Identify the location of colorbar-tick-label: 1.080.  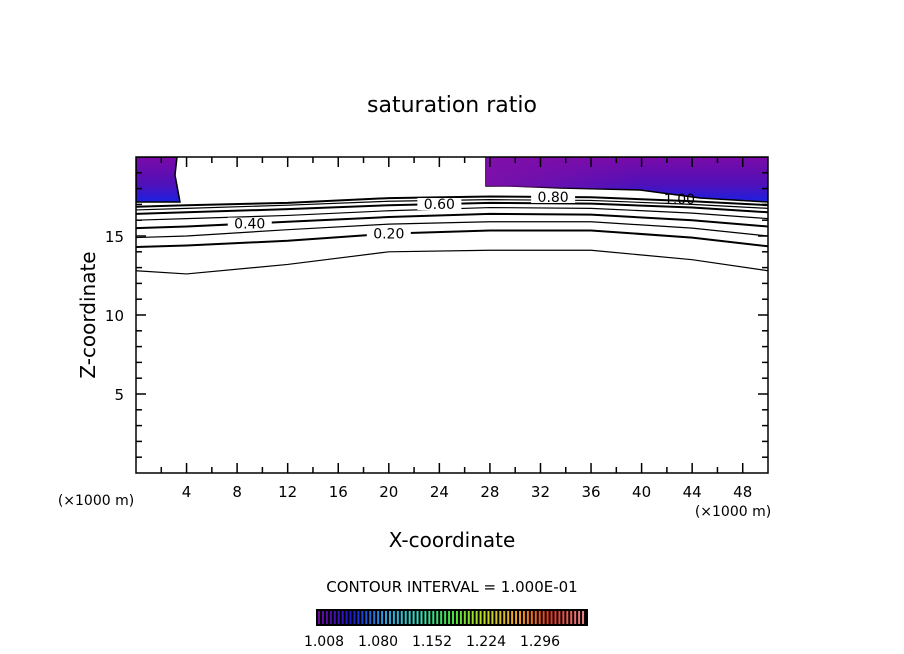
(378, 642).